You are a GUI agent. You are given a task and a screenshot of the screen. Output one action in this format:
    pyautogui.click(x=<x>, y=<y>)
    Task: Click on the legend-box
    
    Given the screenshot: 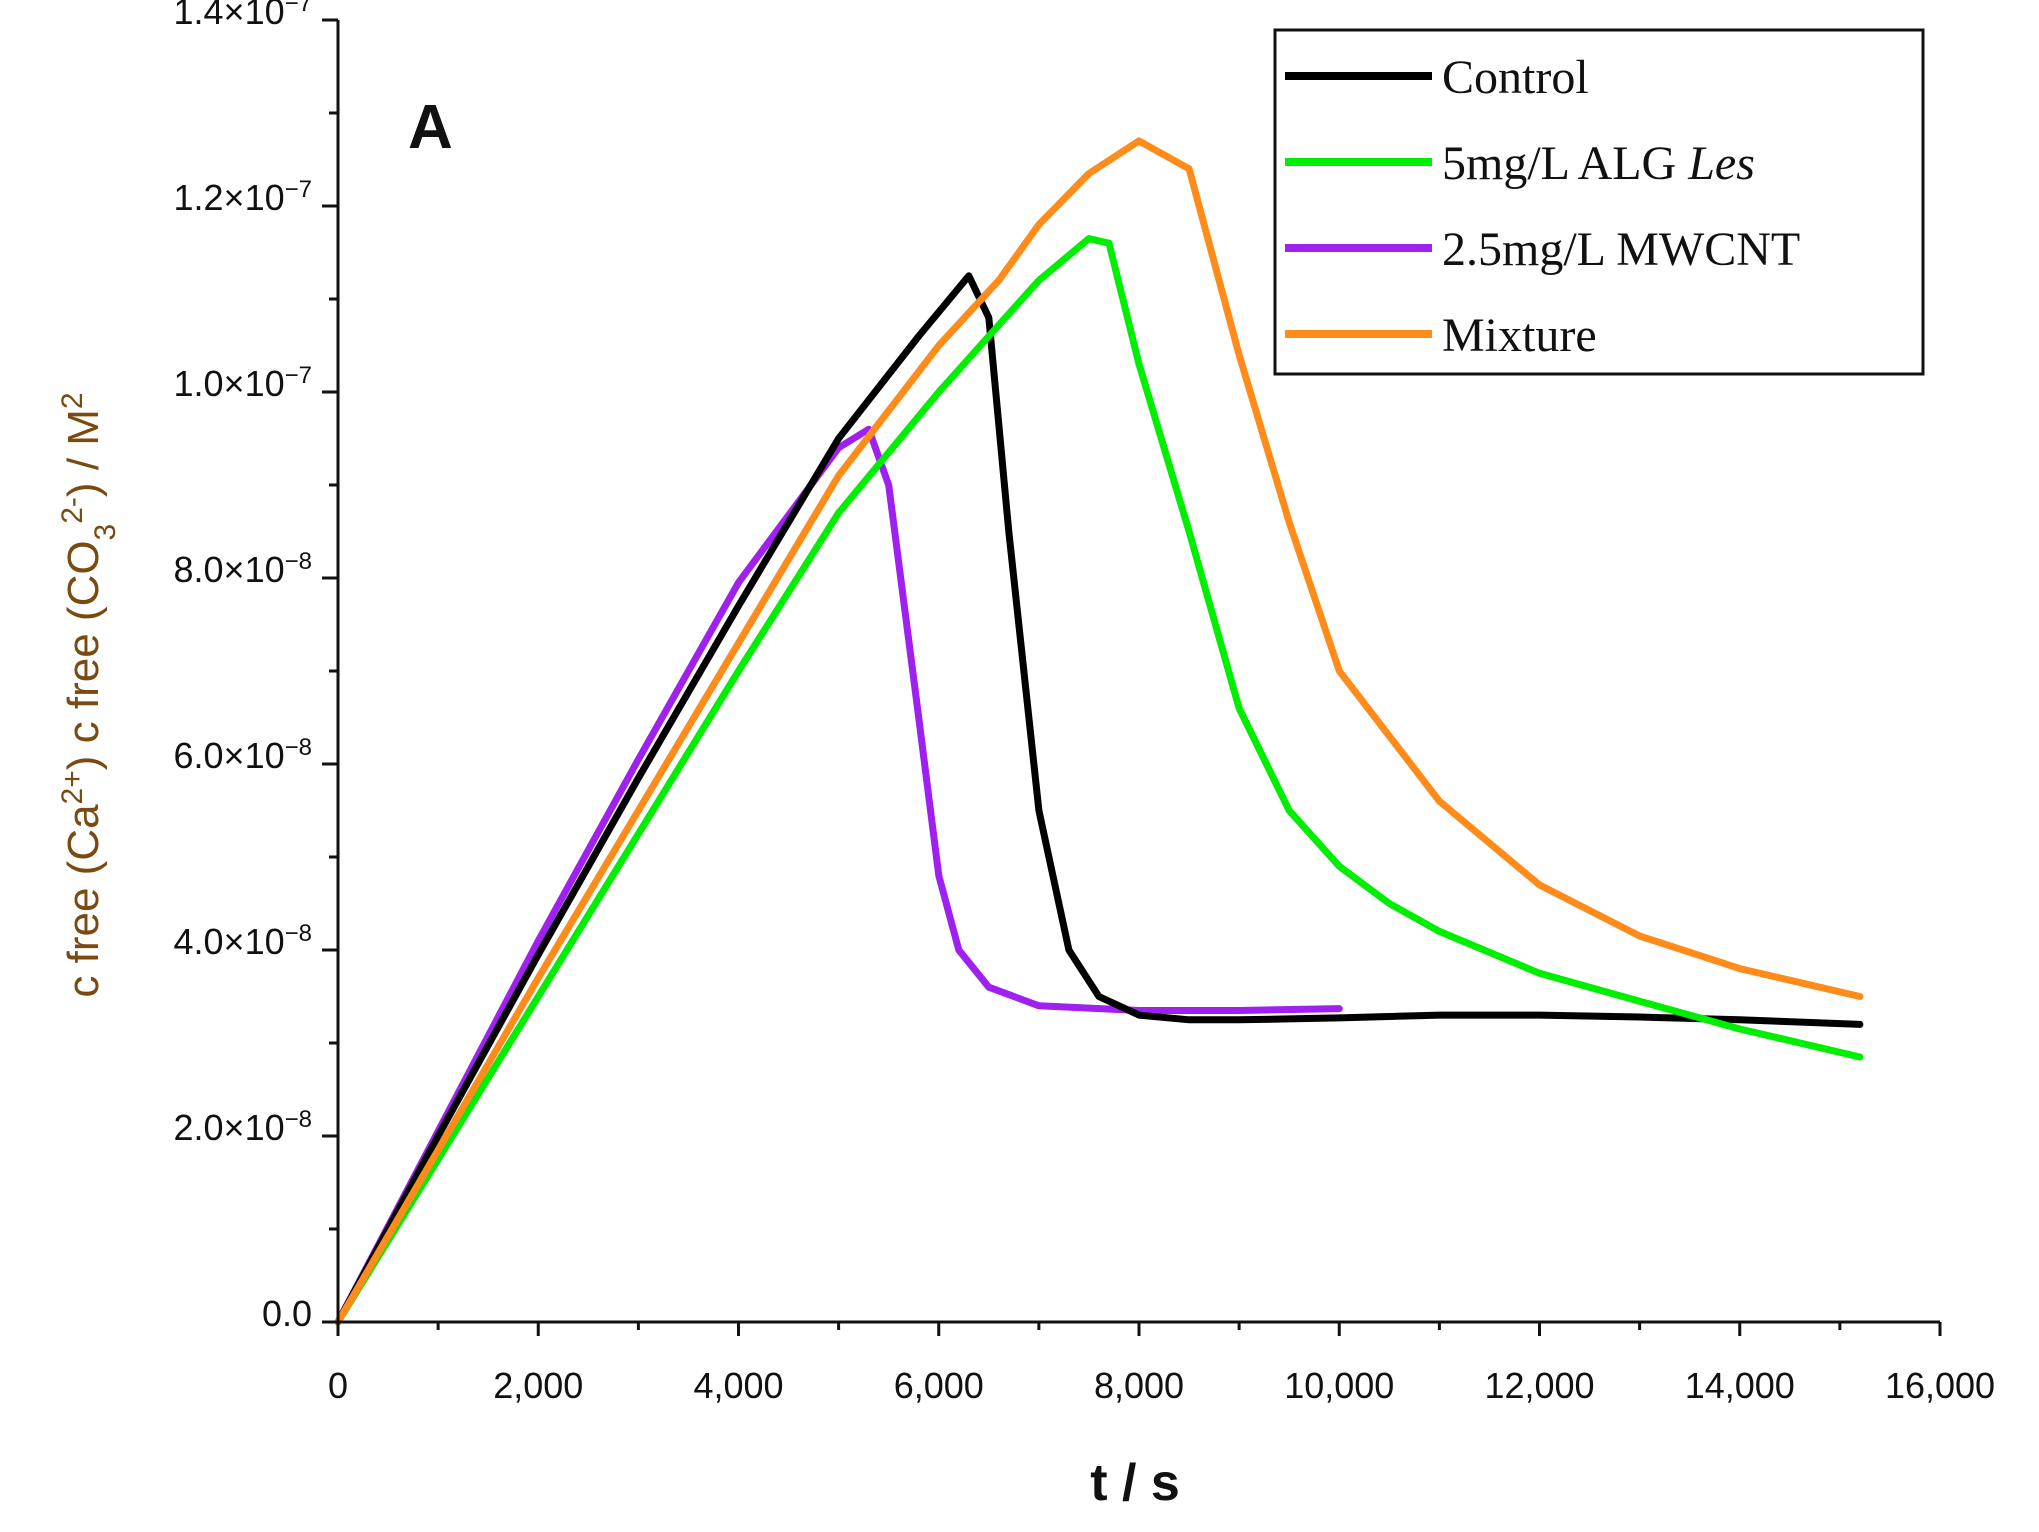 What is the action you would take?
    pyautogui.click(x=1599, y=202)
    